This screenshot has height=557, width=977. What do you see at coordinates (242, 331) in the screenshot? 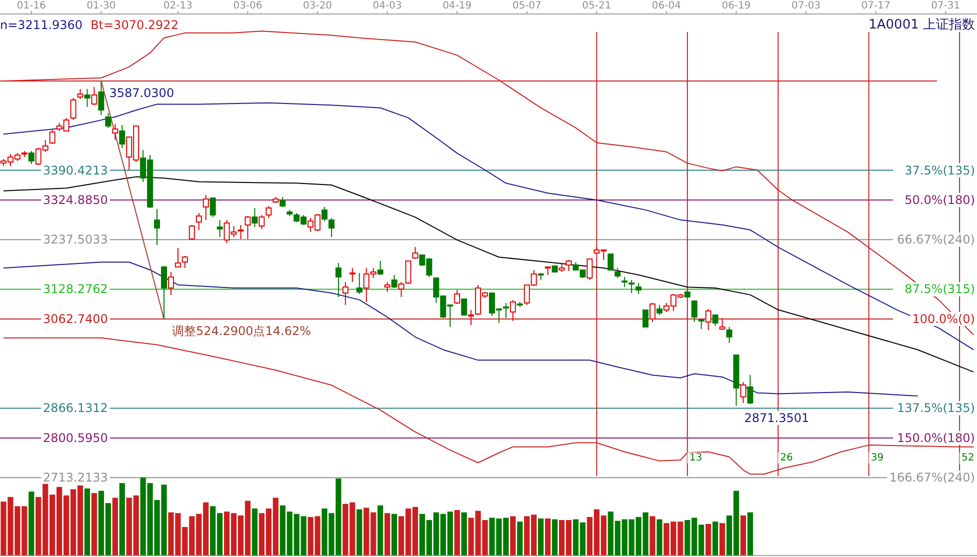
I see `annotation: 调整524.2900点14.62%` at bounding box center [242, 331].